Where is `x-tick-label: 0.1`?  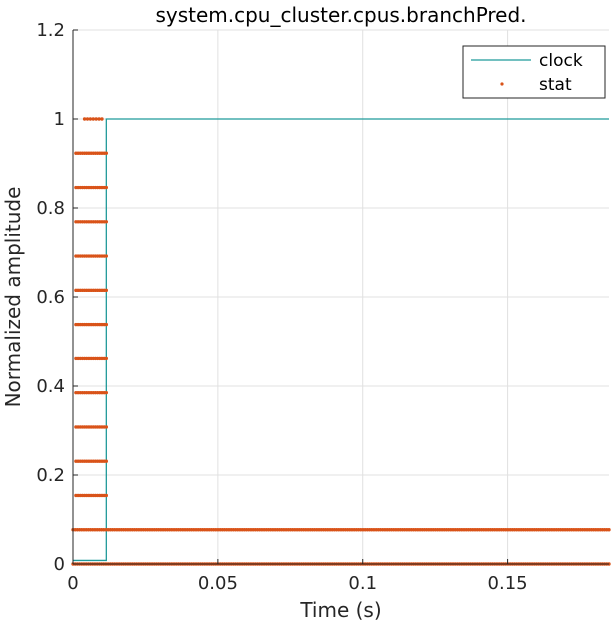
x-tick-label: 0.1 is located at coordinates (362, 583).